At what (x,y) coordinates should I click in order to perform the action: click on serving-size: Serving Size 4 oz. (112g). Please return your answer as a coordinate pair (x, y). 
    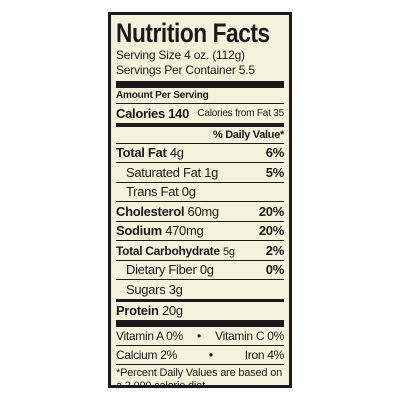
    Looking at the image, I should click on (180, 55).